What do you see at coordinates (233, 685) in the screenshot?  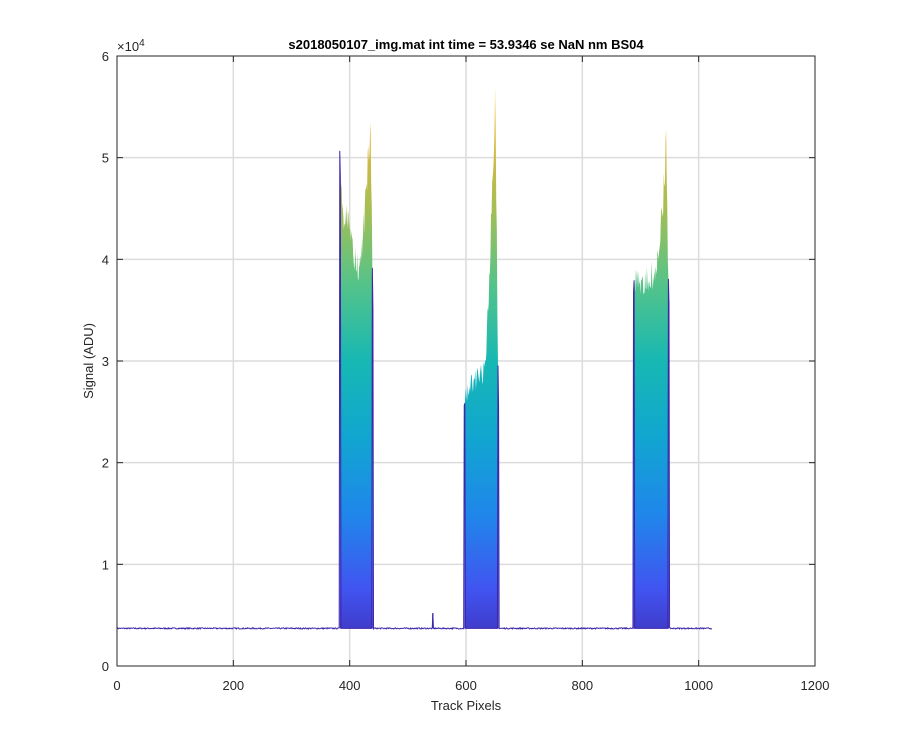 I see `x-tick-label: 200` at bounding box center [233, 685].